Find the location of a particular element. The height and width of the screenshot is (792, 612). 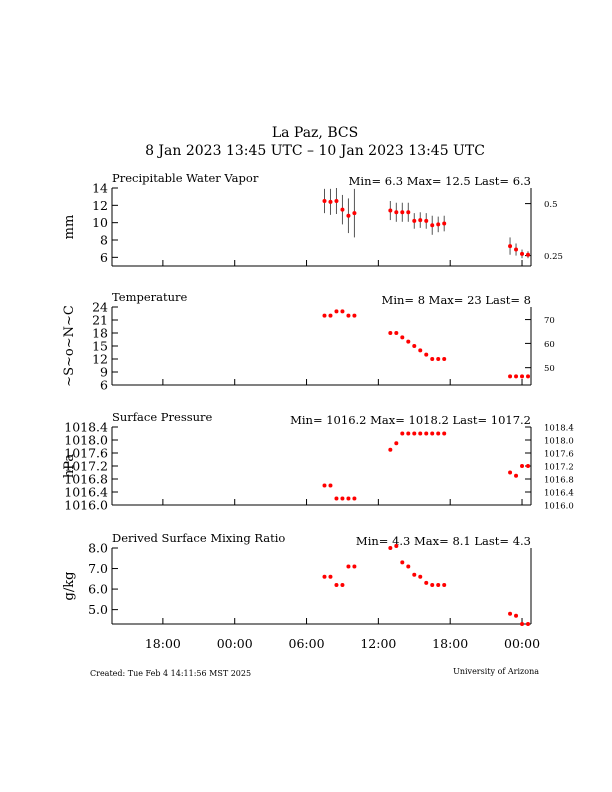

right-tick-label: 1016.4 is located at coordinates (559, 494).